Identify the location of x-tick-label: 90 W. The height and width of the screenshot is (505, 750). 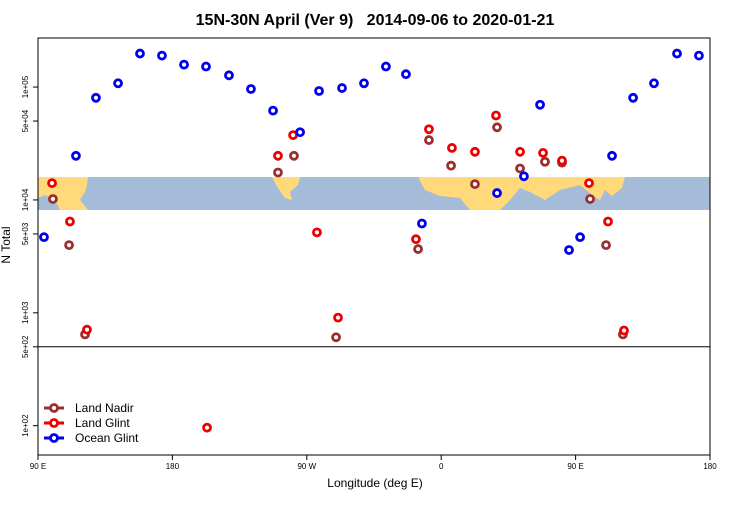
(306, 466).